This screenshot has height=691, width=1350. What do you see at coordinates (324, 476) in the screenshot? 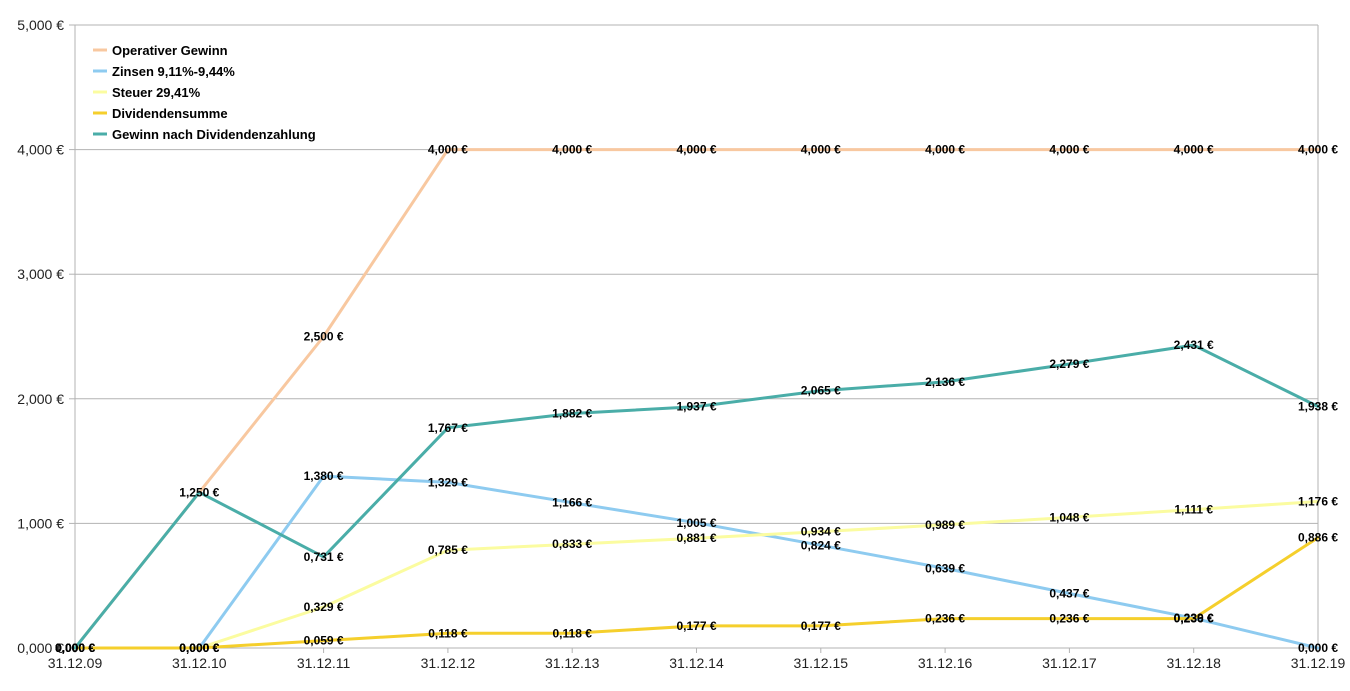
I see `data-label: 1,380 €` at bounding box center [324, 476].